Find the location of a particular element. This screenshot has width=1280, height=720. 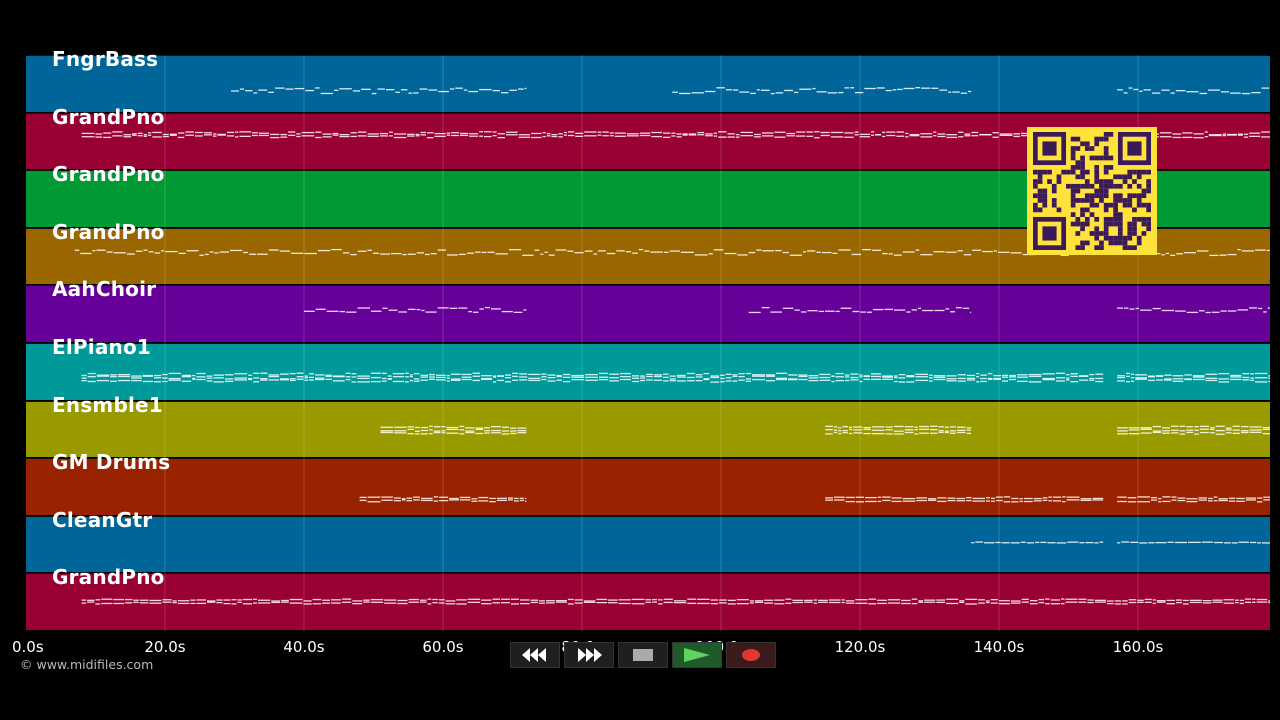

play-icon is located at coordinates (697, 655).